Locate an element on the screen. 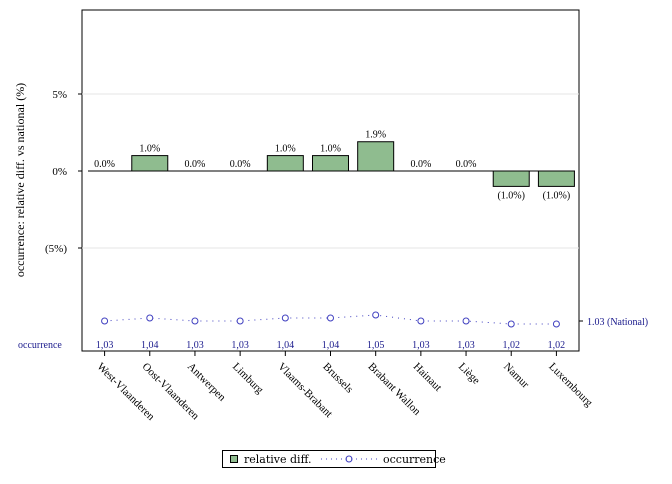 This screenshot has width=672, height=484. x-tick-label: Namur is located at coordinates (516, 376).